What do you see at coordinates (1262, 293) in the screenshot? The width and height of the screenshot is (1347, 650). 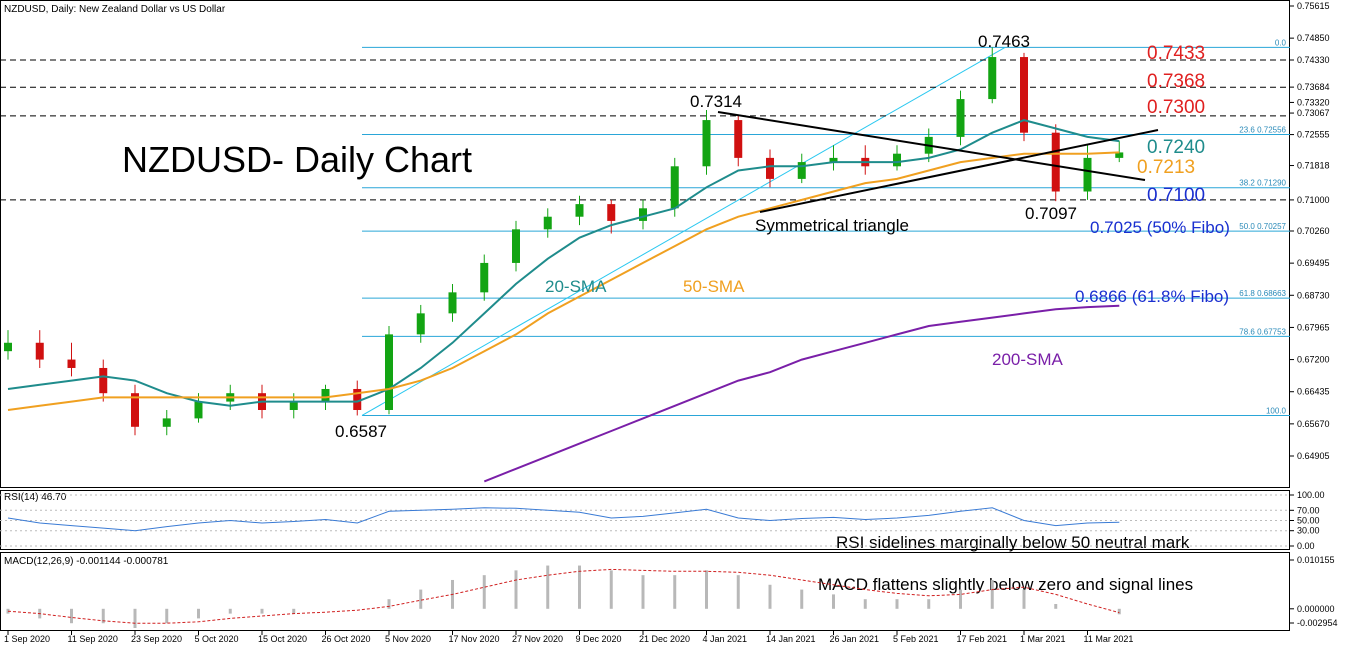 I see `fibo-label: 61.8 0.68663` at bounding box center [1262, 293].